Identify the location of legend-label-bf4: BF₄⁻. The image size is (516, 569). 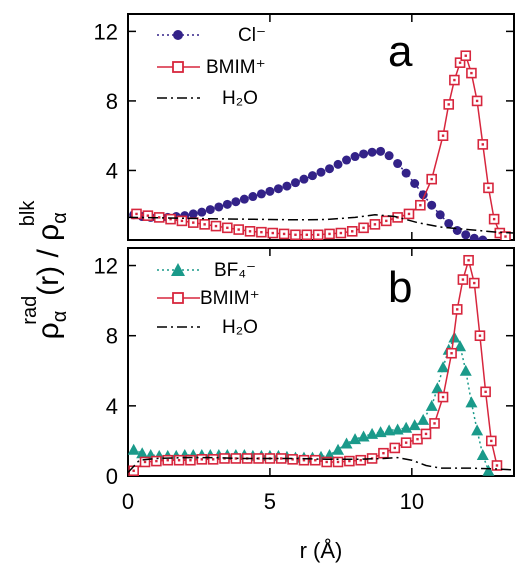
(235, 270).